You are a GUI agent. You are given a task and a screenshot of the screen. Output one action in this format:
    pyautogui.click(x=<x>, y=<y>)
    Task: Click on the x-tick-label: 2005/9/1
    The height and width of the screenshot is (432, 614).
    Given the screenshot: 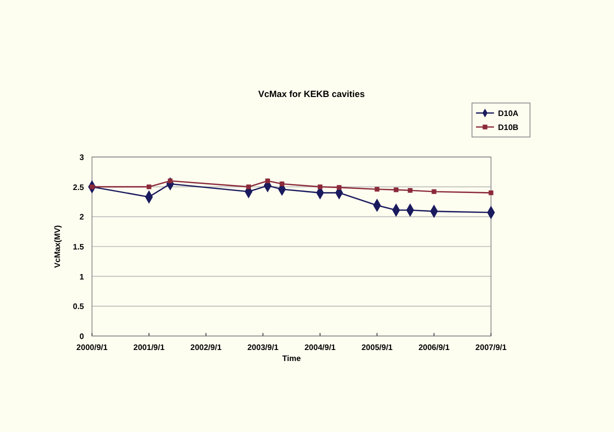 What is the action you would take?
    pyautogui.click(x=377, y=347)
    